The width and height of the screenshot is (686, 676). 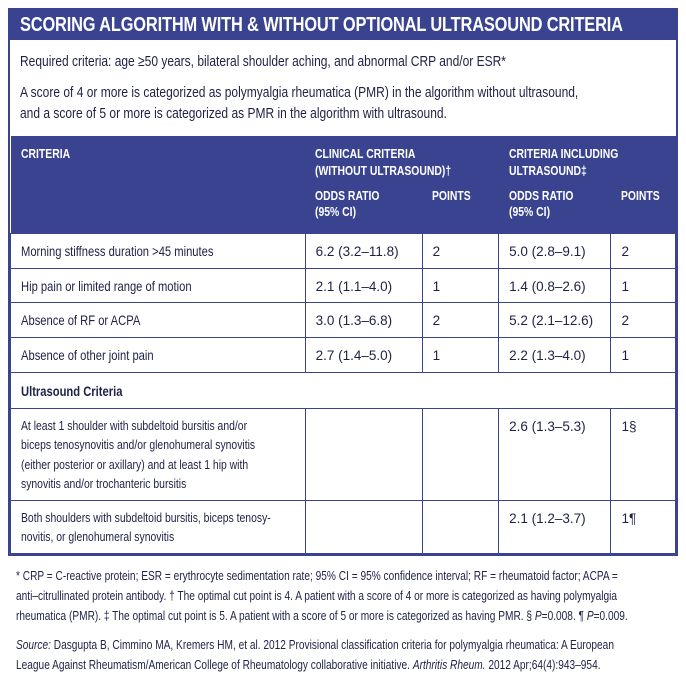 I want to click on col-group-ultrasound: CRITERIA INCLUDING ULTRASOUND‡, so click(x=587, y=158).